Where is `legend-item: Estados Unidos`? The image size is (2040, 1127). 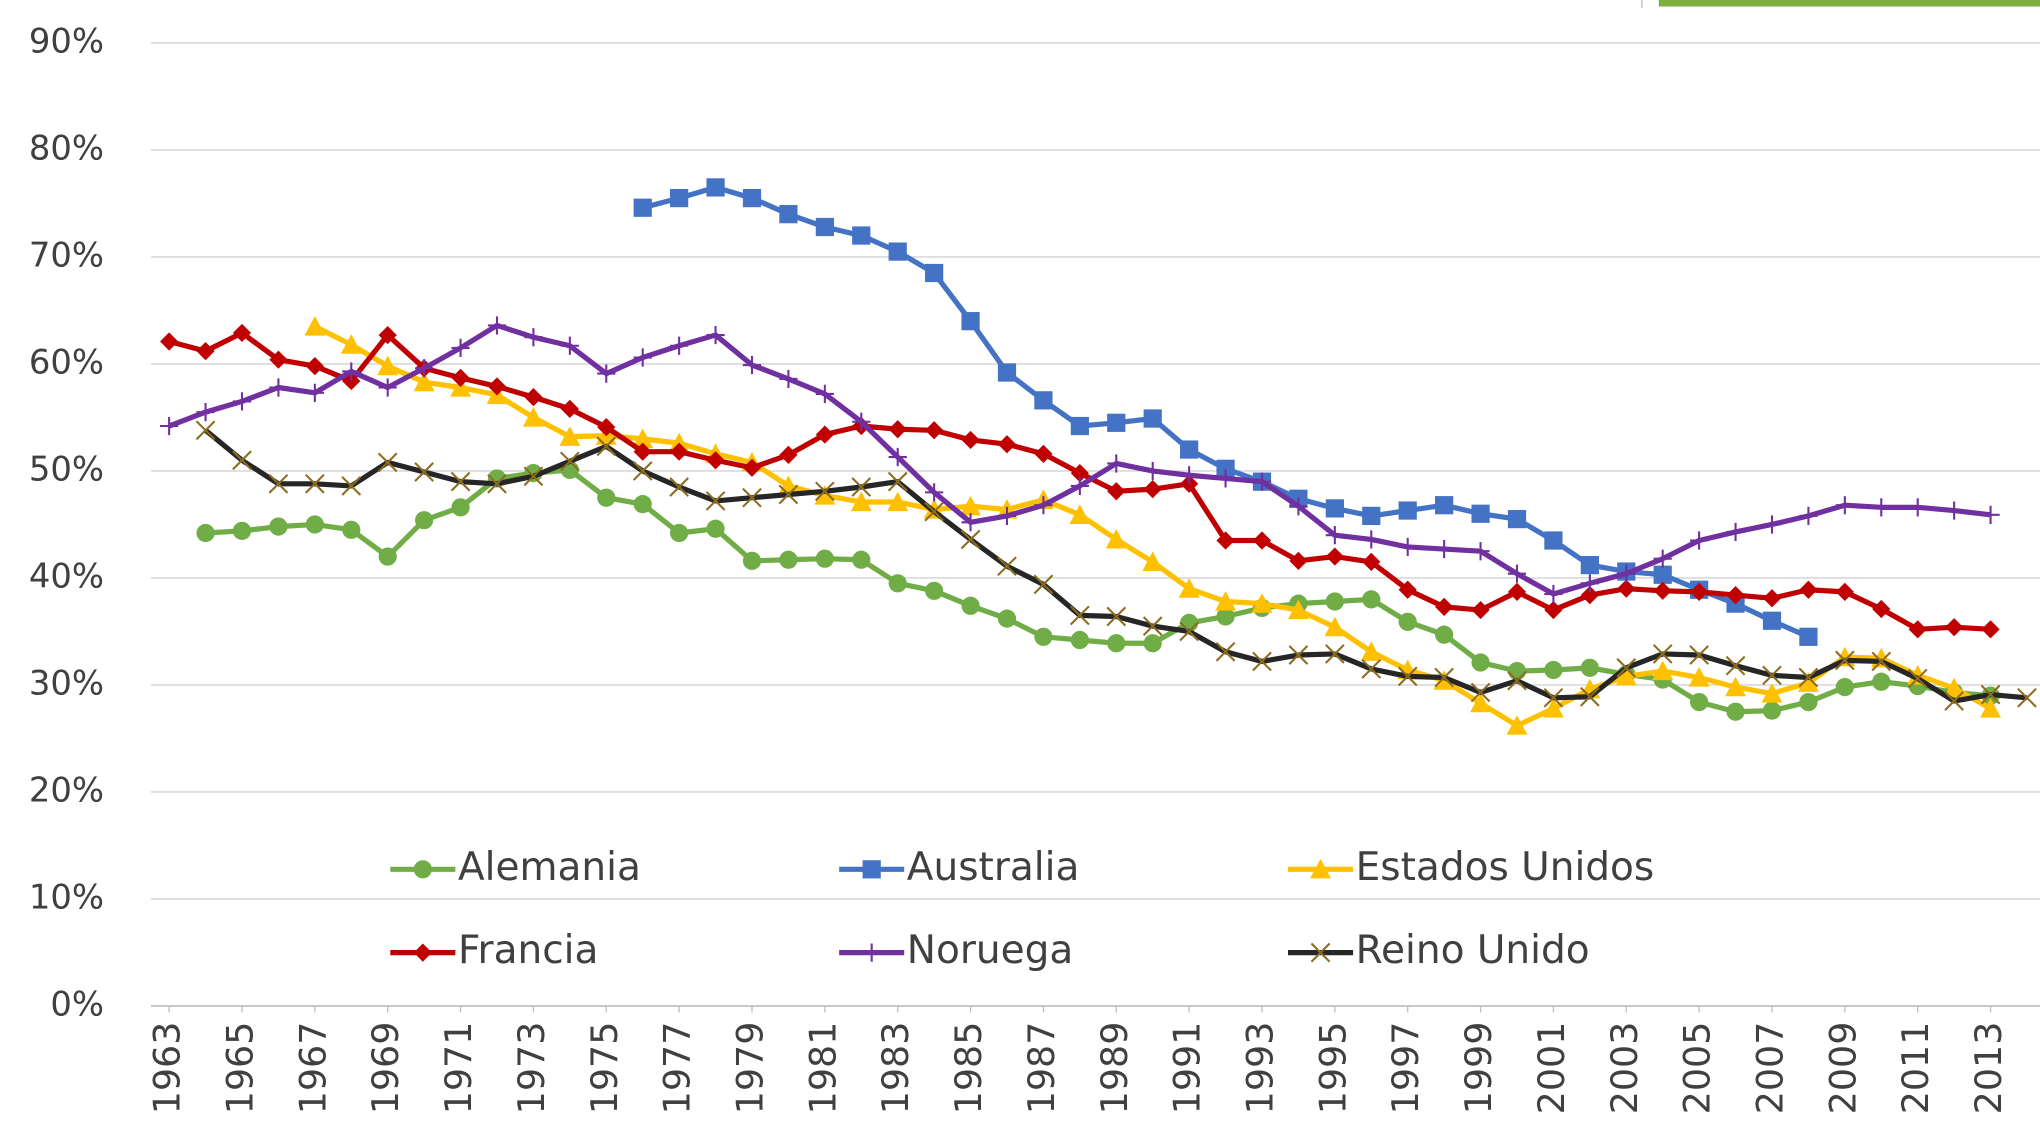
legend-item: Estados Unidos is located at coordinates (1471, 867).